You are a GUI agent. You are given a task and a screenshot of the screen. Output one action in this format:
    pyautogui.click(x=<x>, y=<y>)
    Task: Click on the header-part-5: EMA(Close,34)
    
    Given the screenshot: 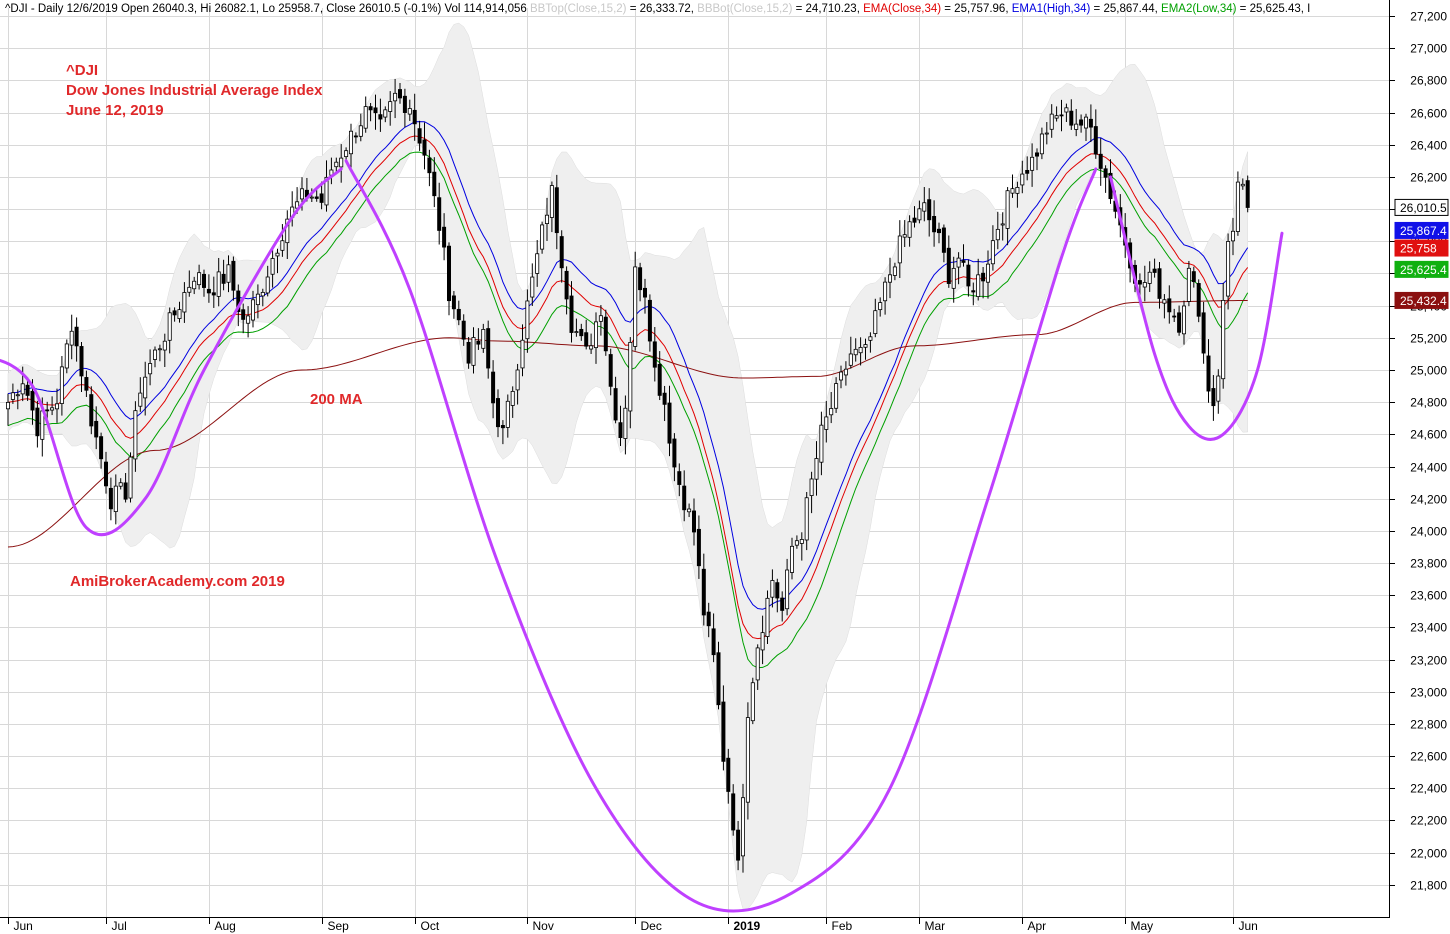 What is the action you would take?
    pyautogui.click(x=902, y=9)
    